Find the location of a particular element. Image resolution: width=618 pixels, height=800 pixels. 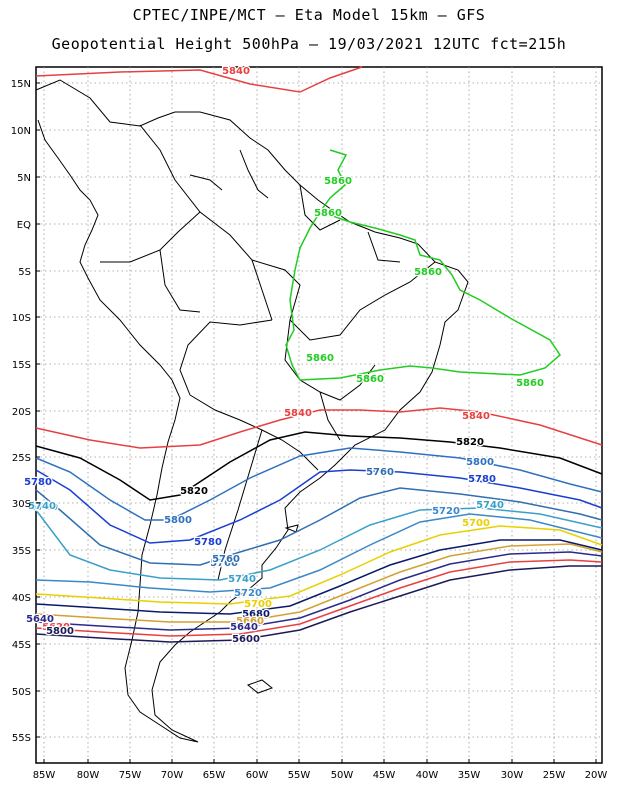

lat-tick-label: 20S is located at coordinates (21, 412).